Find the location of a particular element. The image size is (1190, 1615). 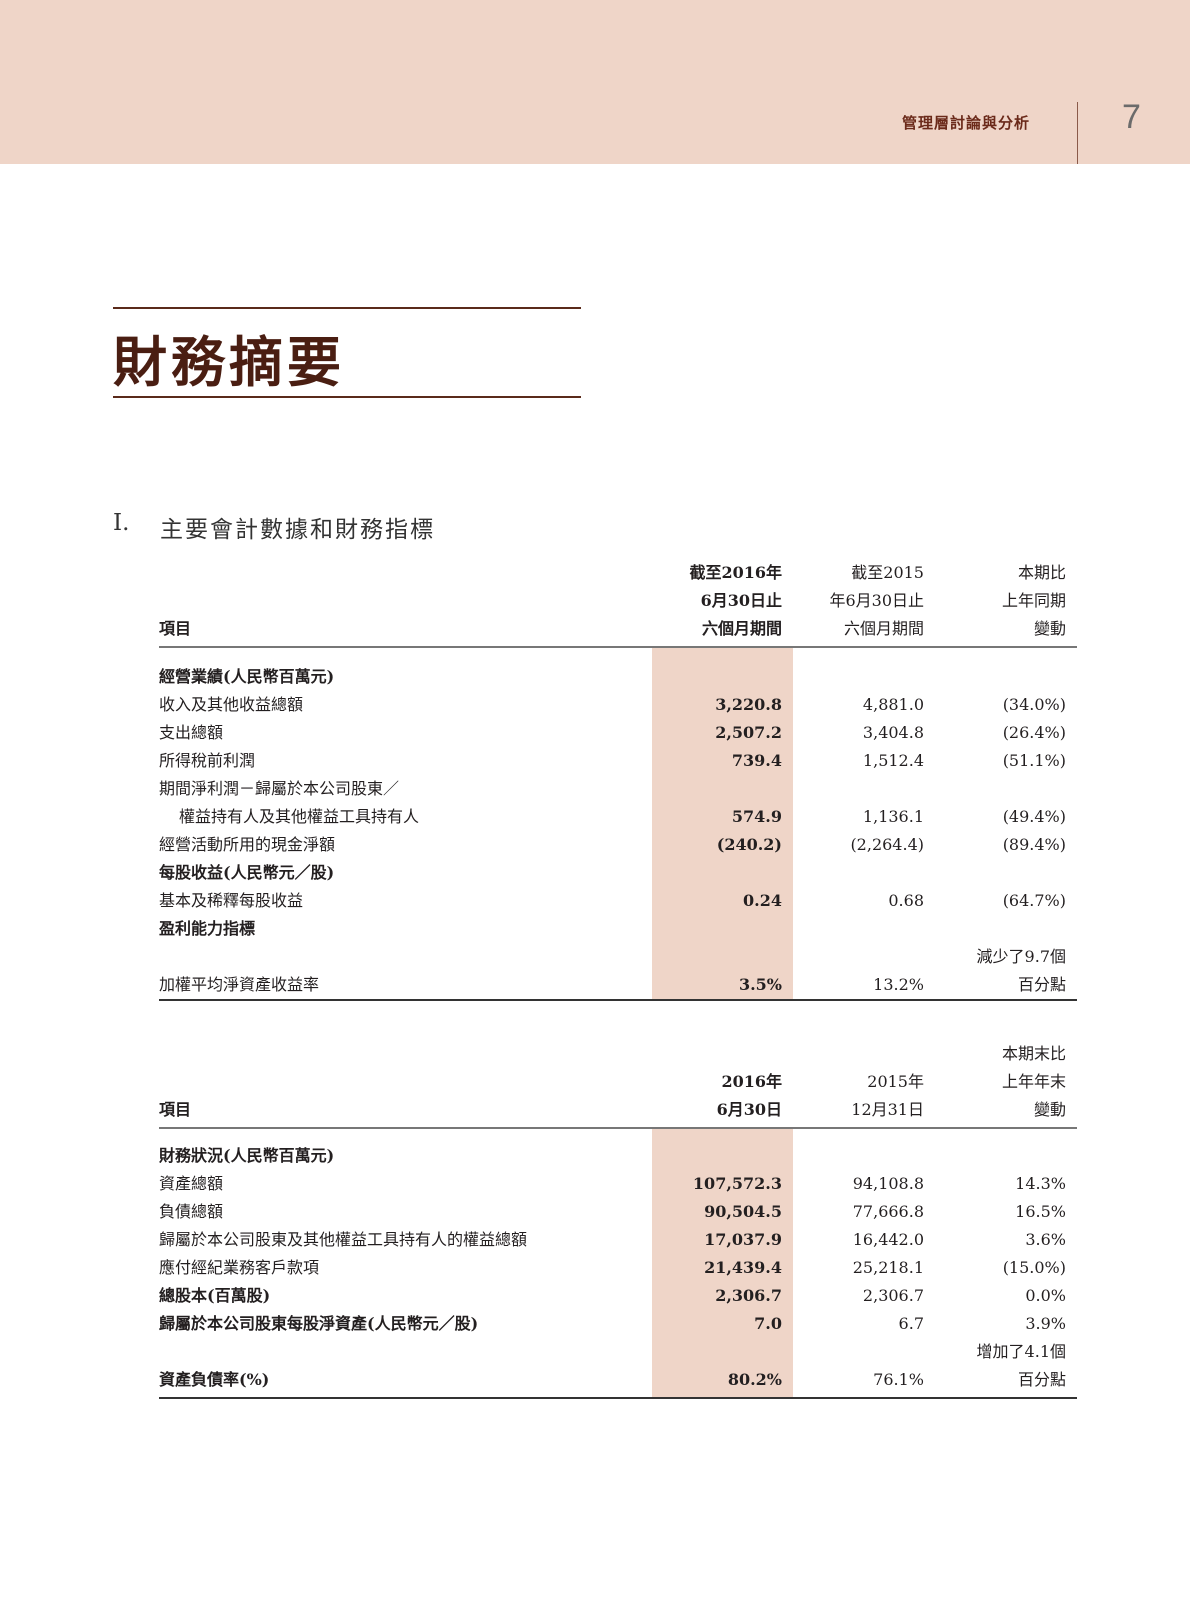

page-title: 財務摘要 is located at coordinates (229, 362).